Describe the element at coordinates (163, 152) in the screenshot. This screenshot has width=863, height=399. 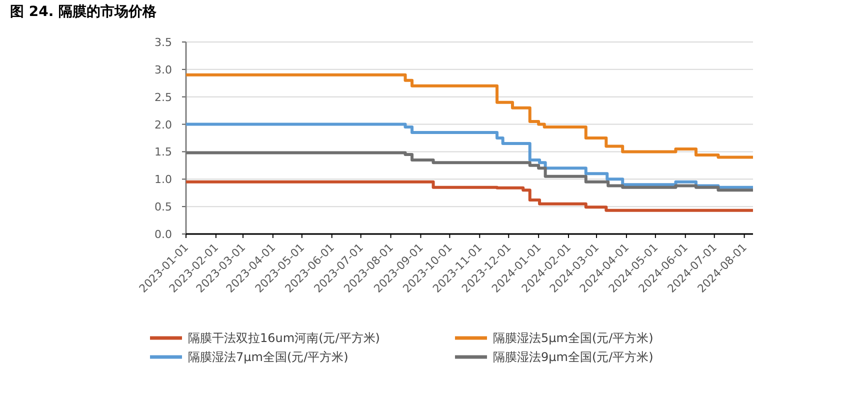
I see `y-tick-label: 1.5` at that location.